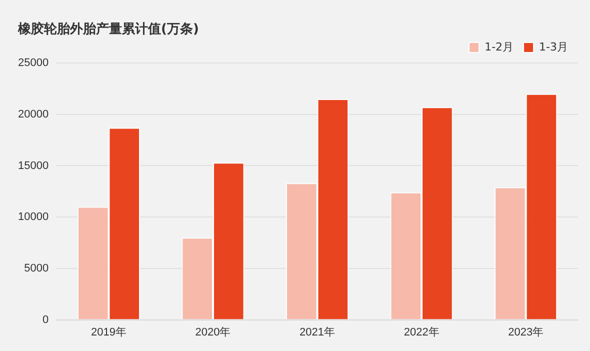 Image resolution: width=590 pixels, height=351 pixels. I want to click on x-tick-label: 2022年, so click(422, 332).